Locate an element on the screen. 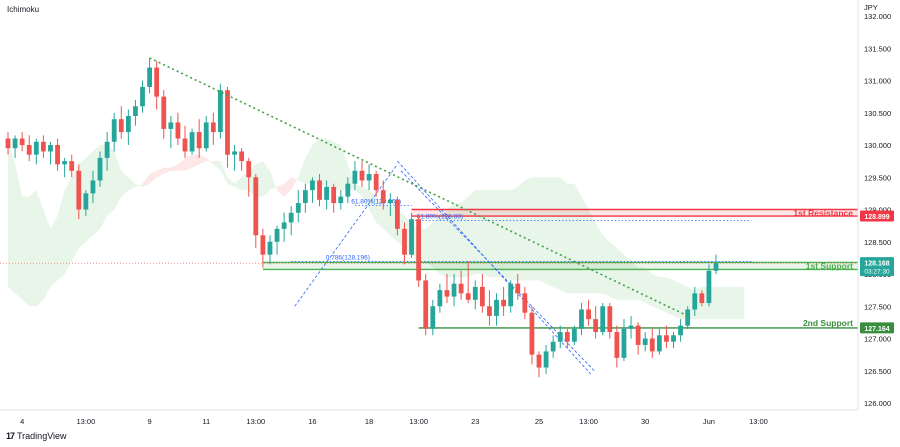 Image resolution: width=900 pixels, height=447 pixels. price-tick: 131.500 is located at coordinates (877, 48).